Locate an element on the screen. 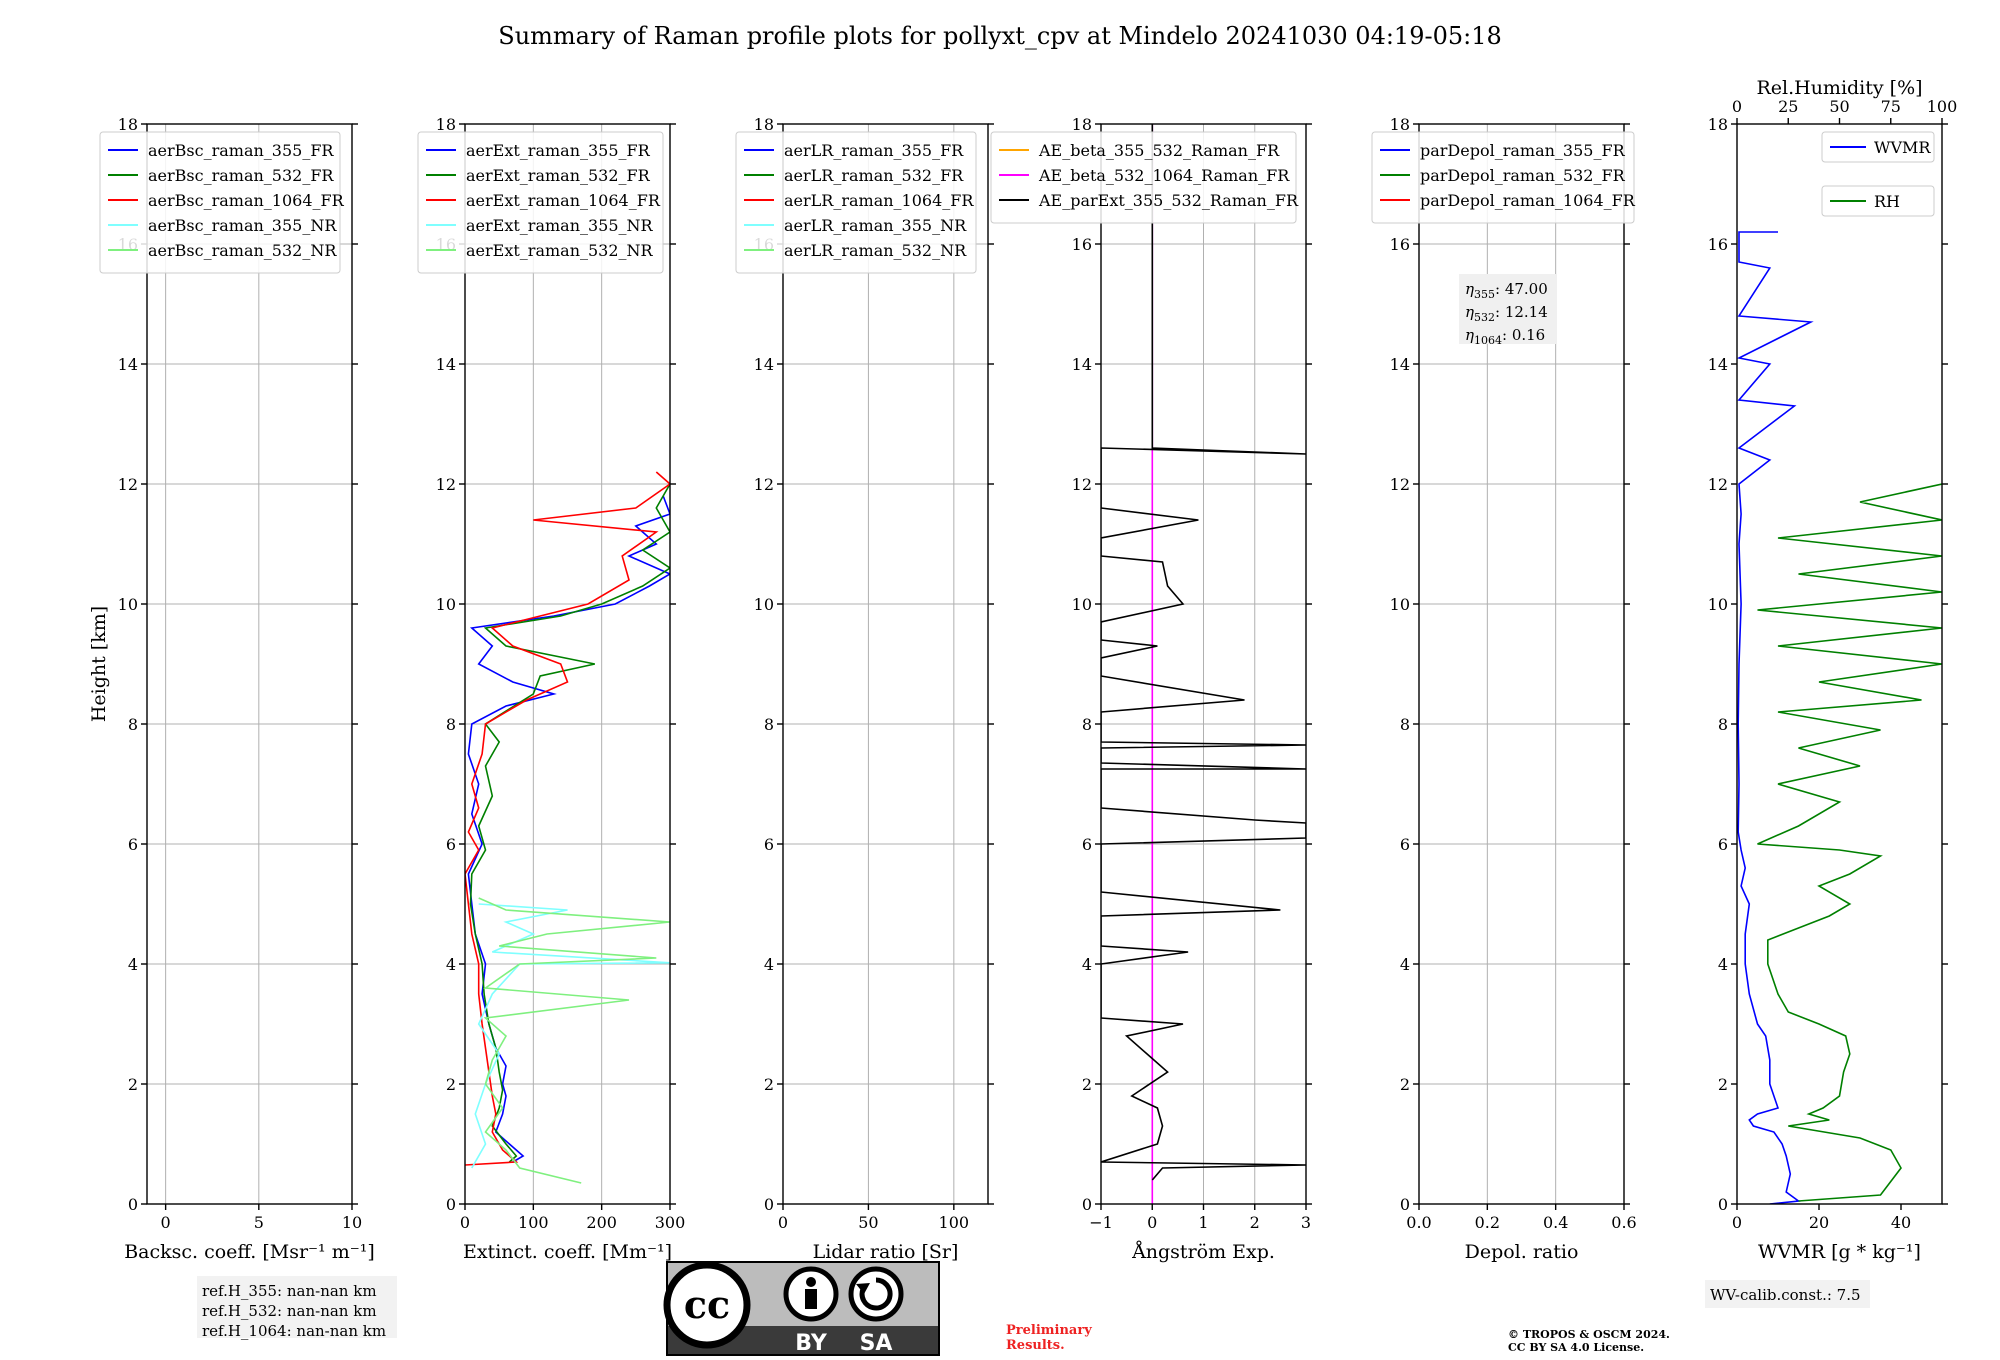  x2tick-label: 100 is located at coordinates (1942, 106).